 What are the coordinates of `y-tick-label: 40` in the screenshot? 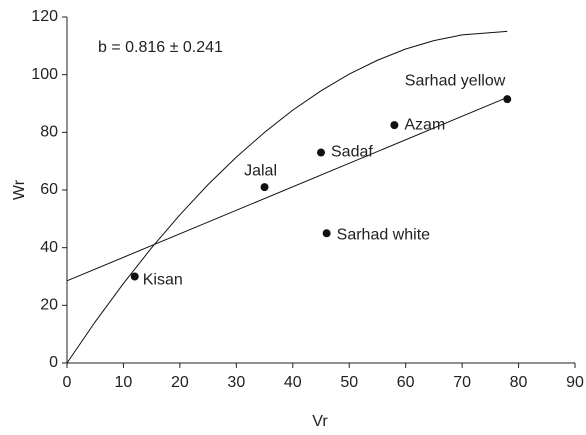 It's located at (49, 247).